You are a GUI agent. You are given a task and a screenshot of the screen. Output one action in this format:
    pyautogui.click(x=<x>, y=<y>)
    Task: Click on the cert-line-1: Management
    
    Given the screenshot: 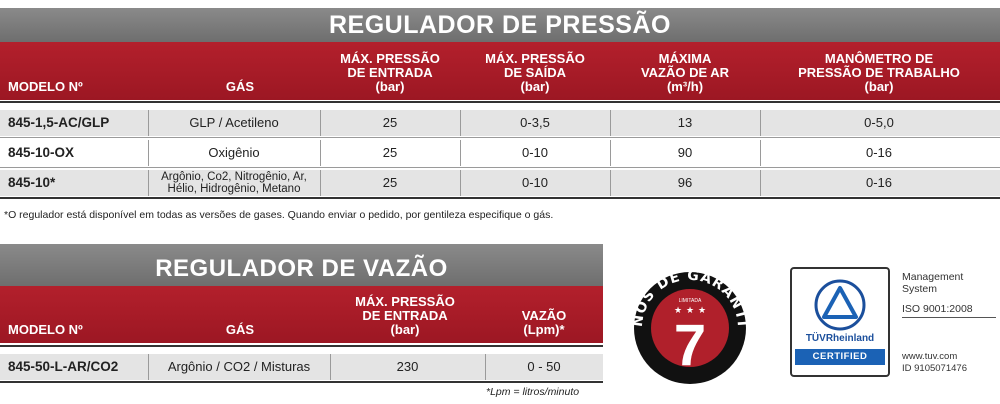 What is the action you would take?
    pyautogui.click(x=933, y=277)
    